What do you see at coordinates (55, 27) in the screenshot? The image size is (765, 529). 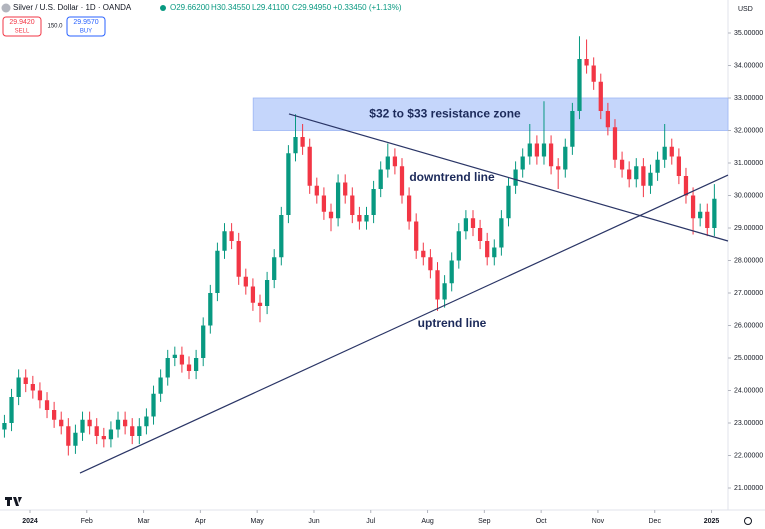 I see `spread: 150.0` at bounding box center [55, 27].